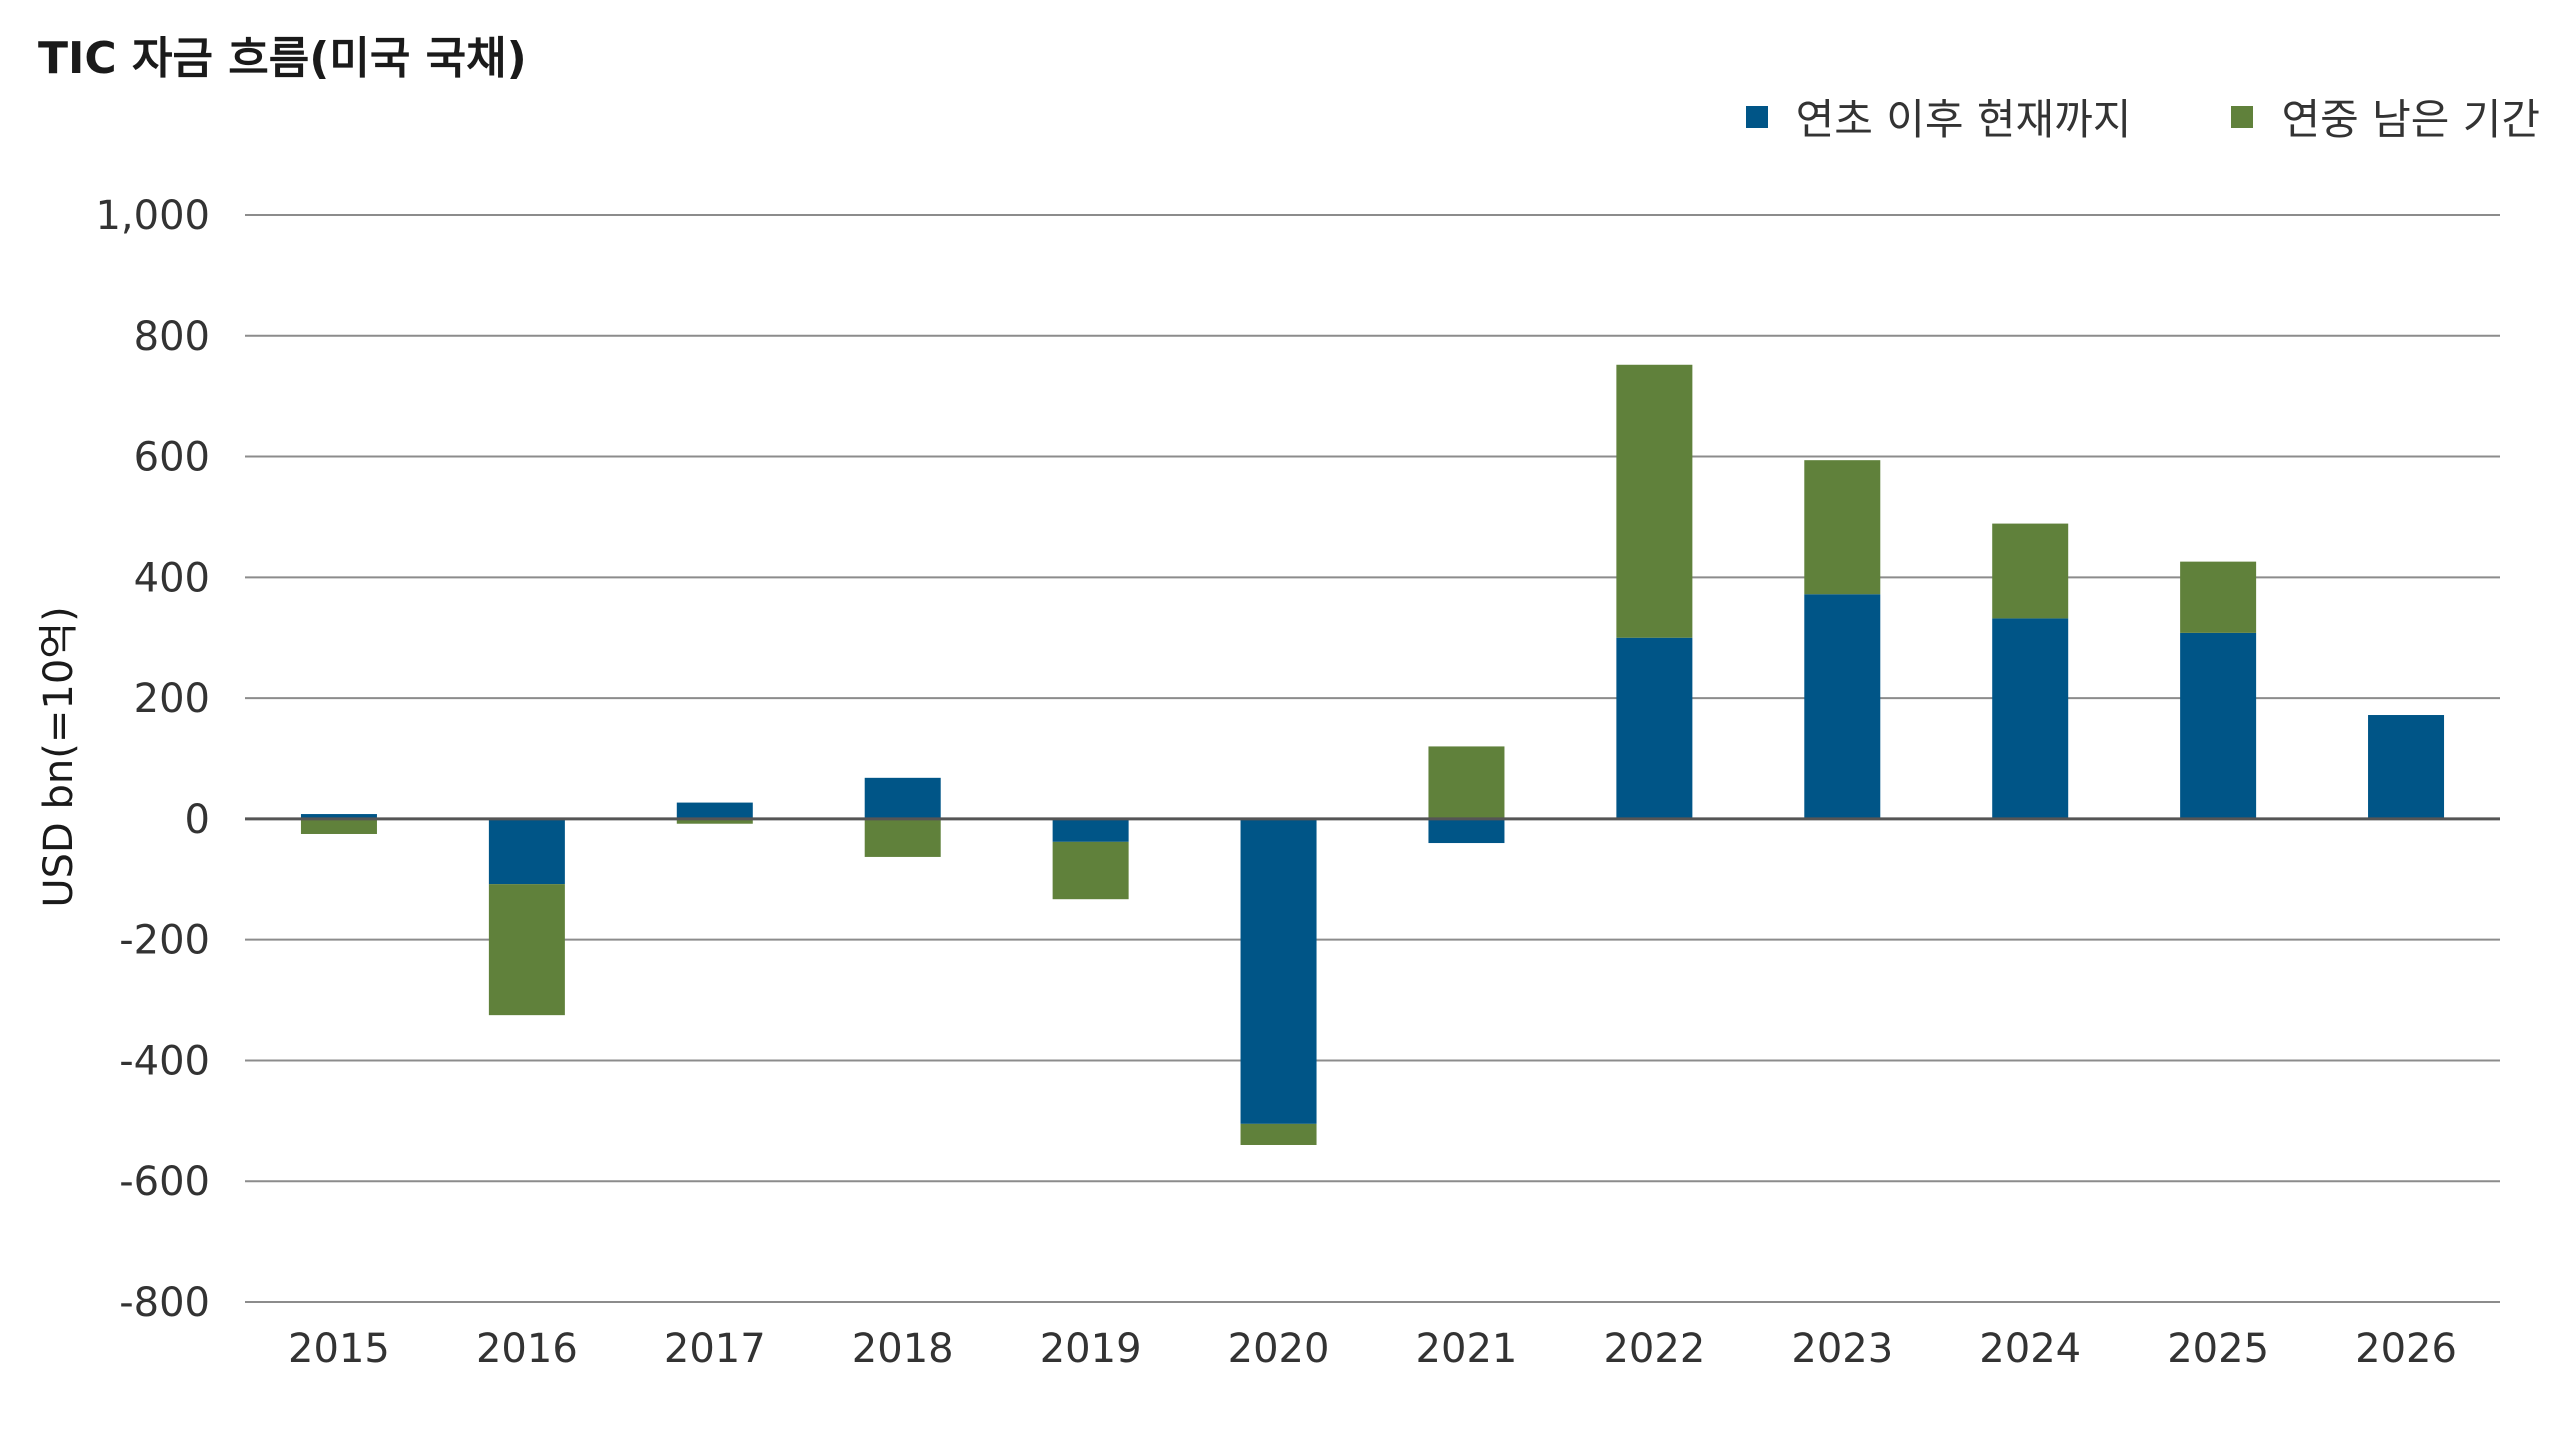 The height and width of the screenshot is (1440, 2560). Describe the element at coordinates (172, 458) in the screenshot. I see `y-tick-label: 600` at that location.